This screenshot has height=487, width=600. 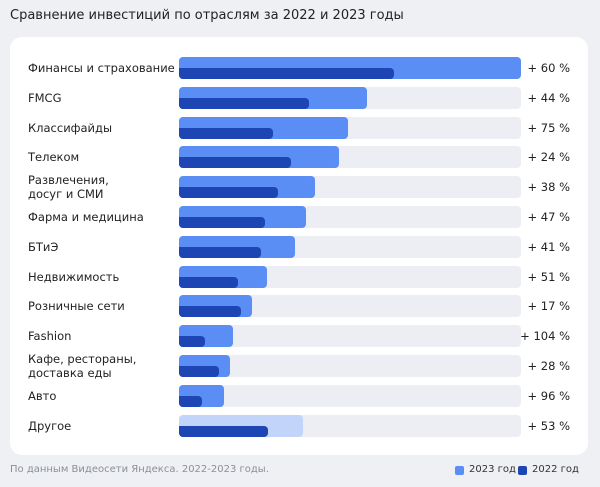 What do you see at coordinates (548, 395) in the screenshot?
I see `growth-label: + 96 %` at bounding box center [548, 395].